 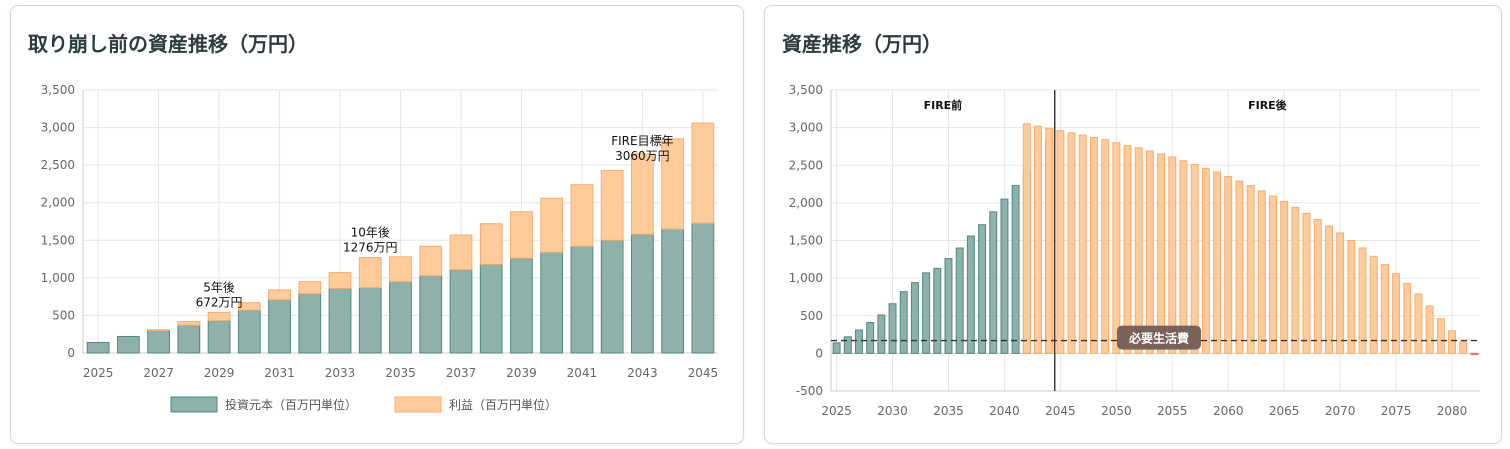 What do you see at coordinates (370, 233) in the screenshot?
I see `annotation-label: 10年後` at bounding box center [370, 233].